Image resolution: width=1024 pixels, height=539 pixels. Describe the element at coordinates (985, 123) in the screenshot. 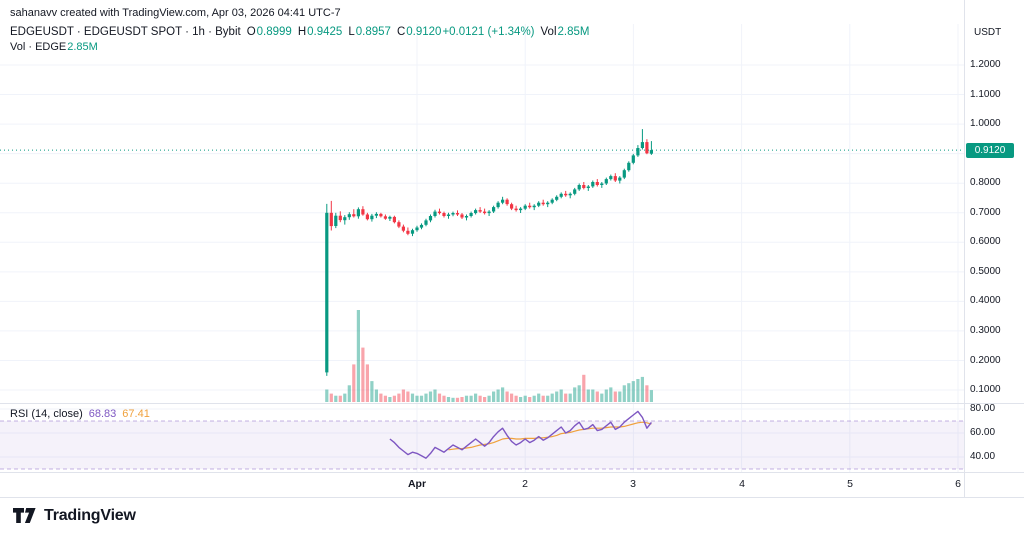

I see `price-tick-label: 1.0000` at that location.